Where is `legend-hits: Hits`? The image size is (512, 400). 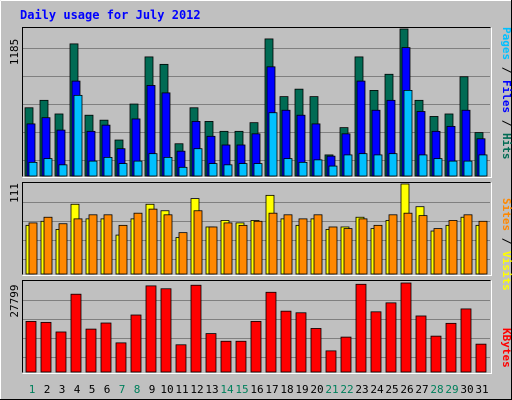 legend-hits: Hits is located at coordinates (506, 146).